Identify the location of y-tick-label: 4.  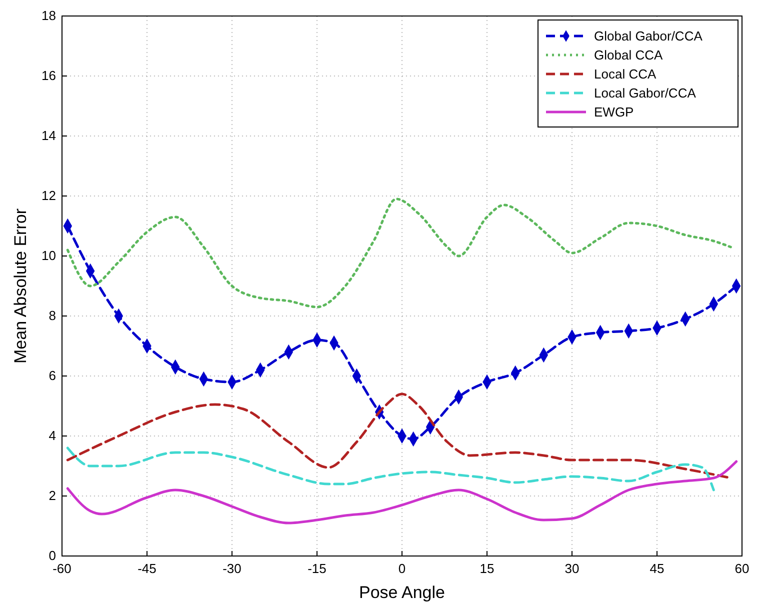
(52, 435).